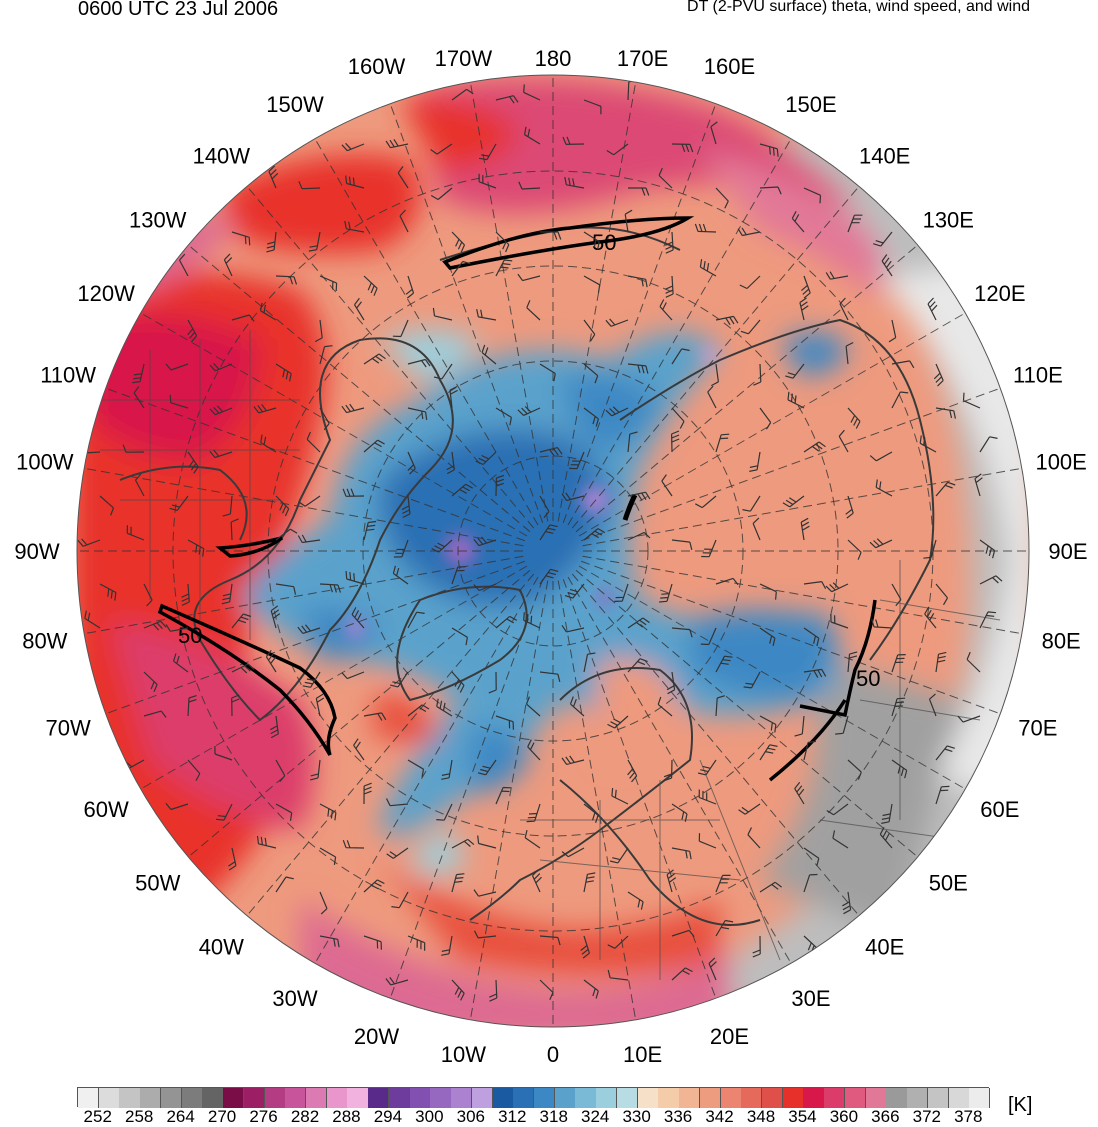 This screenshot has width=1098, height=1127. Describe the element at coordinates (553, 1116) in the screenshot. I see `colorbar-tick-label: 318` at that location.